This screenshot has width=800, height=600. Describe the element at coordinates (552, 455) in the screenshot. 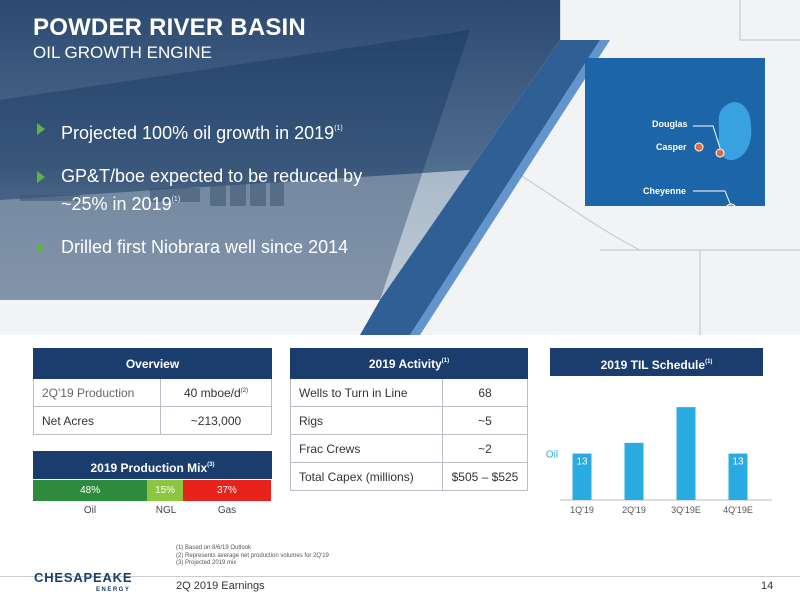

I see `series-label: Oil` at that location.